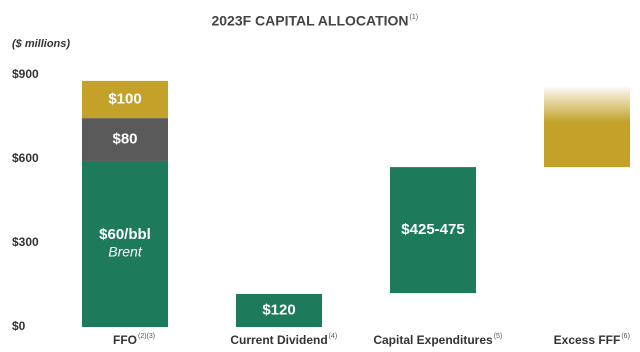 The image size is (640, 352). I want to click on x-tick-label: Current Dividend, so click(278, 340).